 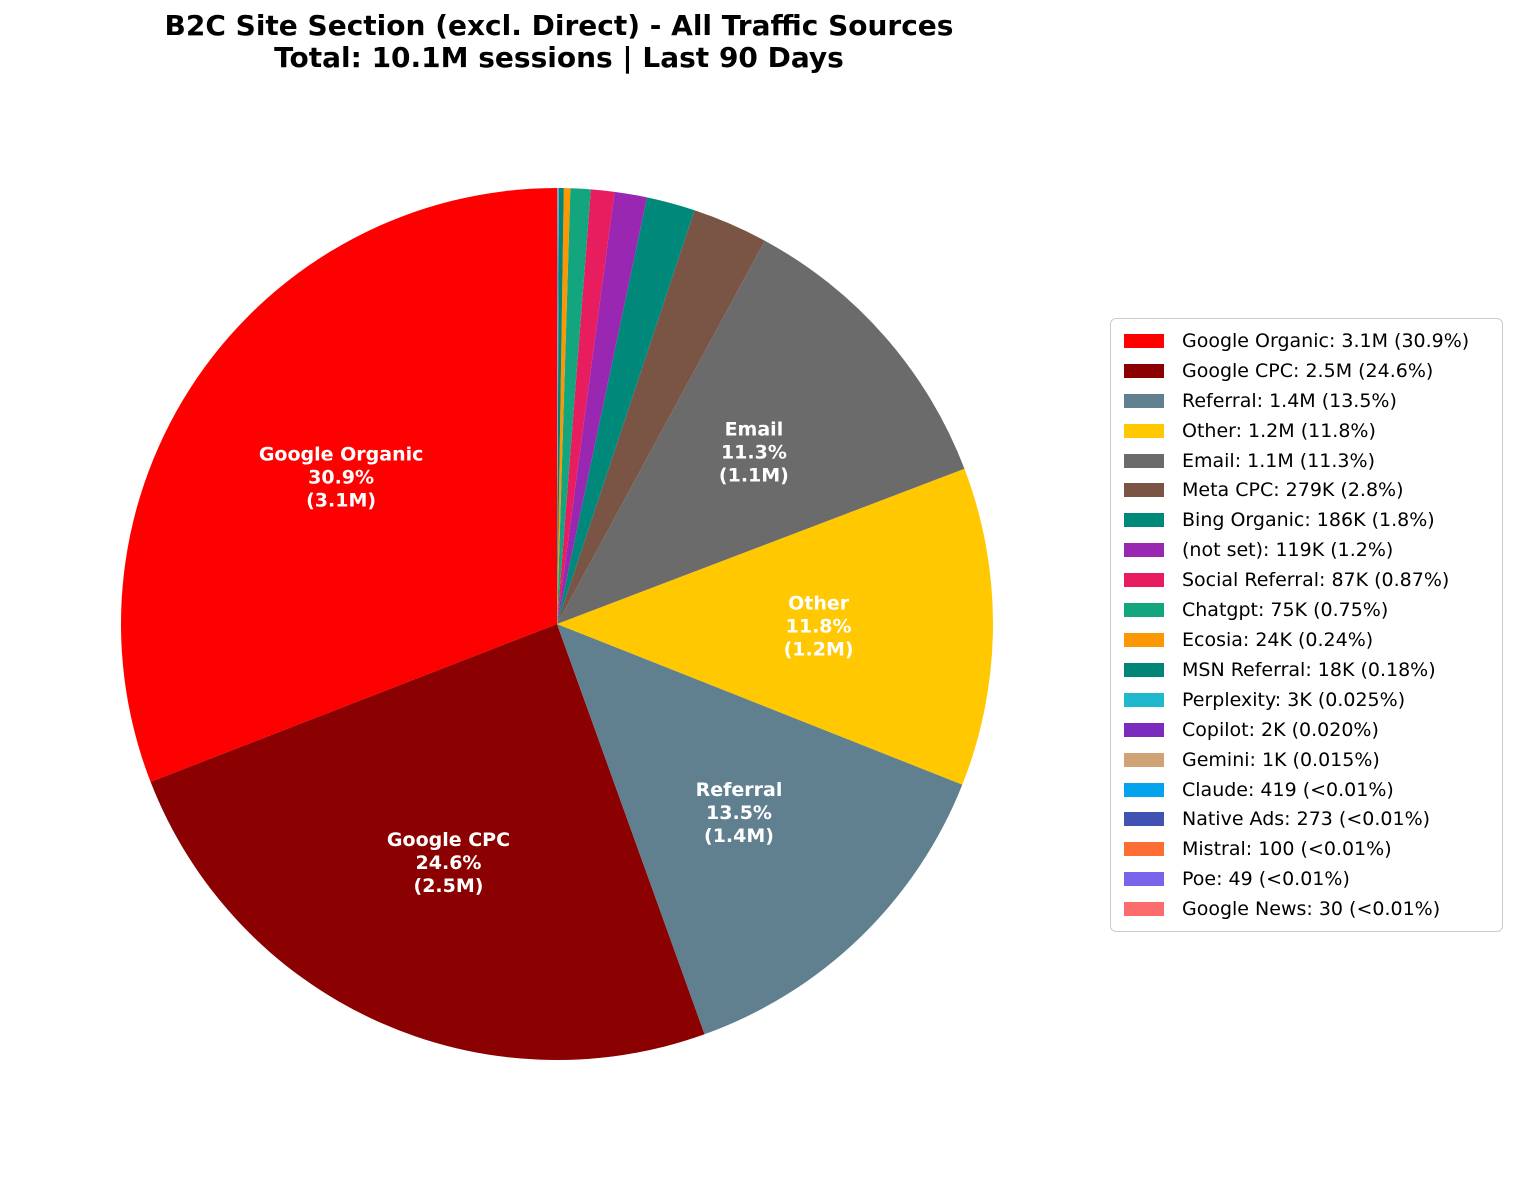 I want to click on pie-slice-copilot, so click(x=558, y=406).